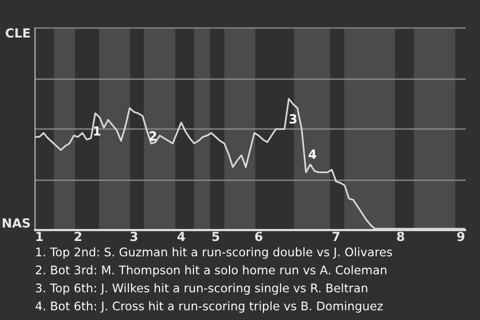  What do you see at coordinates (39, 236) in the screenshot?
I see `x-tick-label: 1` at bounding box center [39, 236].